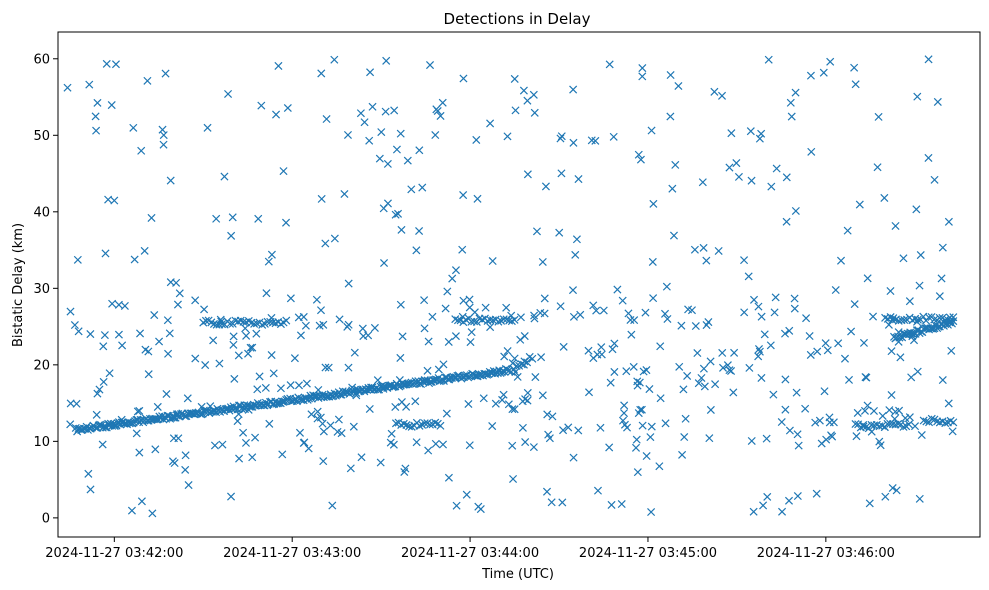 The width and height of the screenshot is (989, 590). I want to click on y-tick-label: 60, so click(41, 59).